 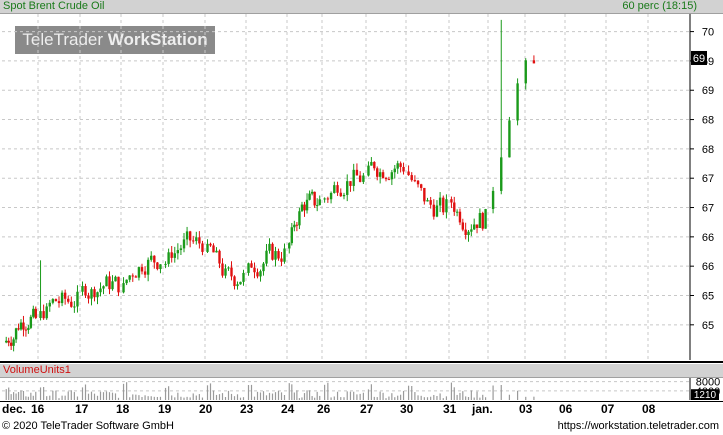 I want to click on price-tick-label: 69, so click(x=708, y=91).